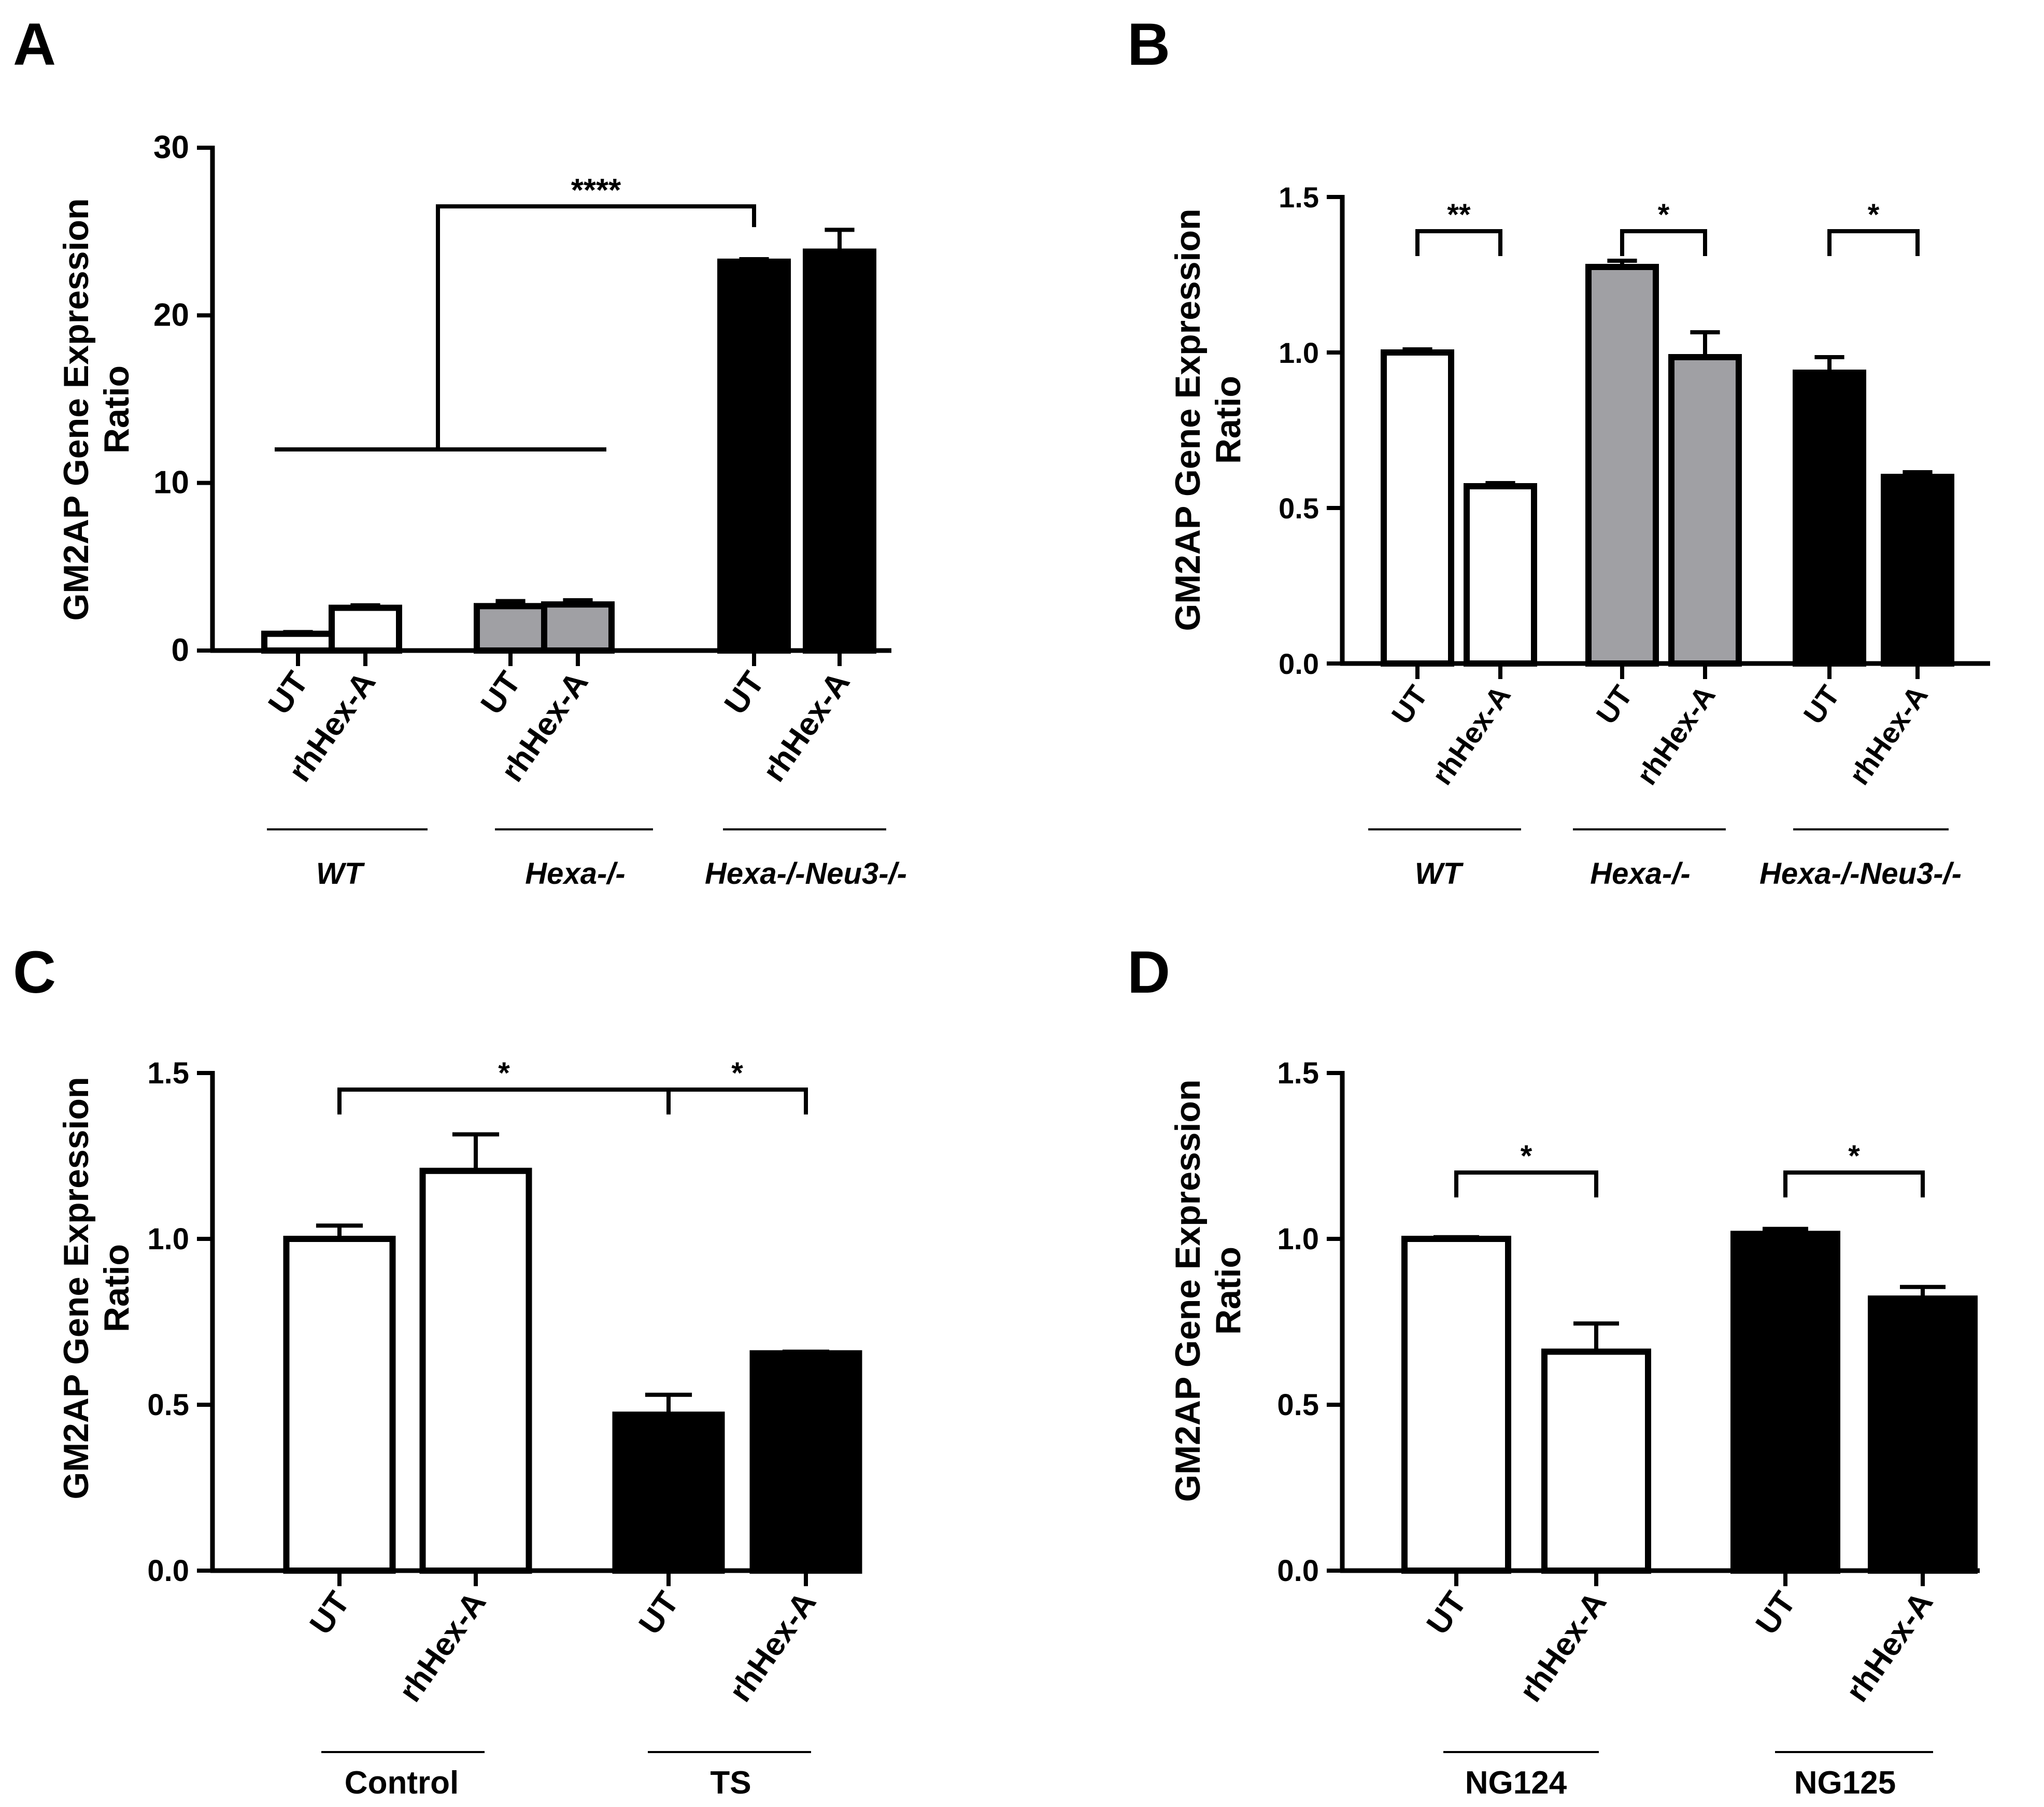  I want to click on y-tick-label: 20, so click(171, 315).